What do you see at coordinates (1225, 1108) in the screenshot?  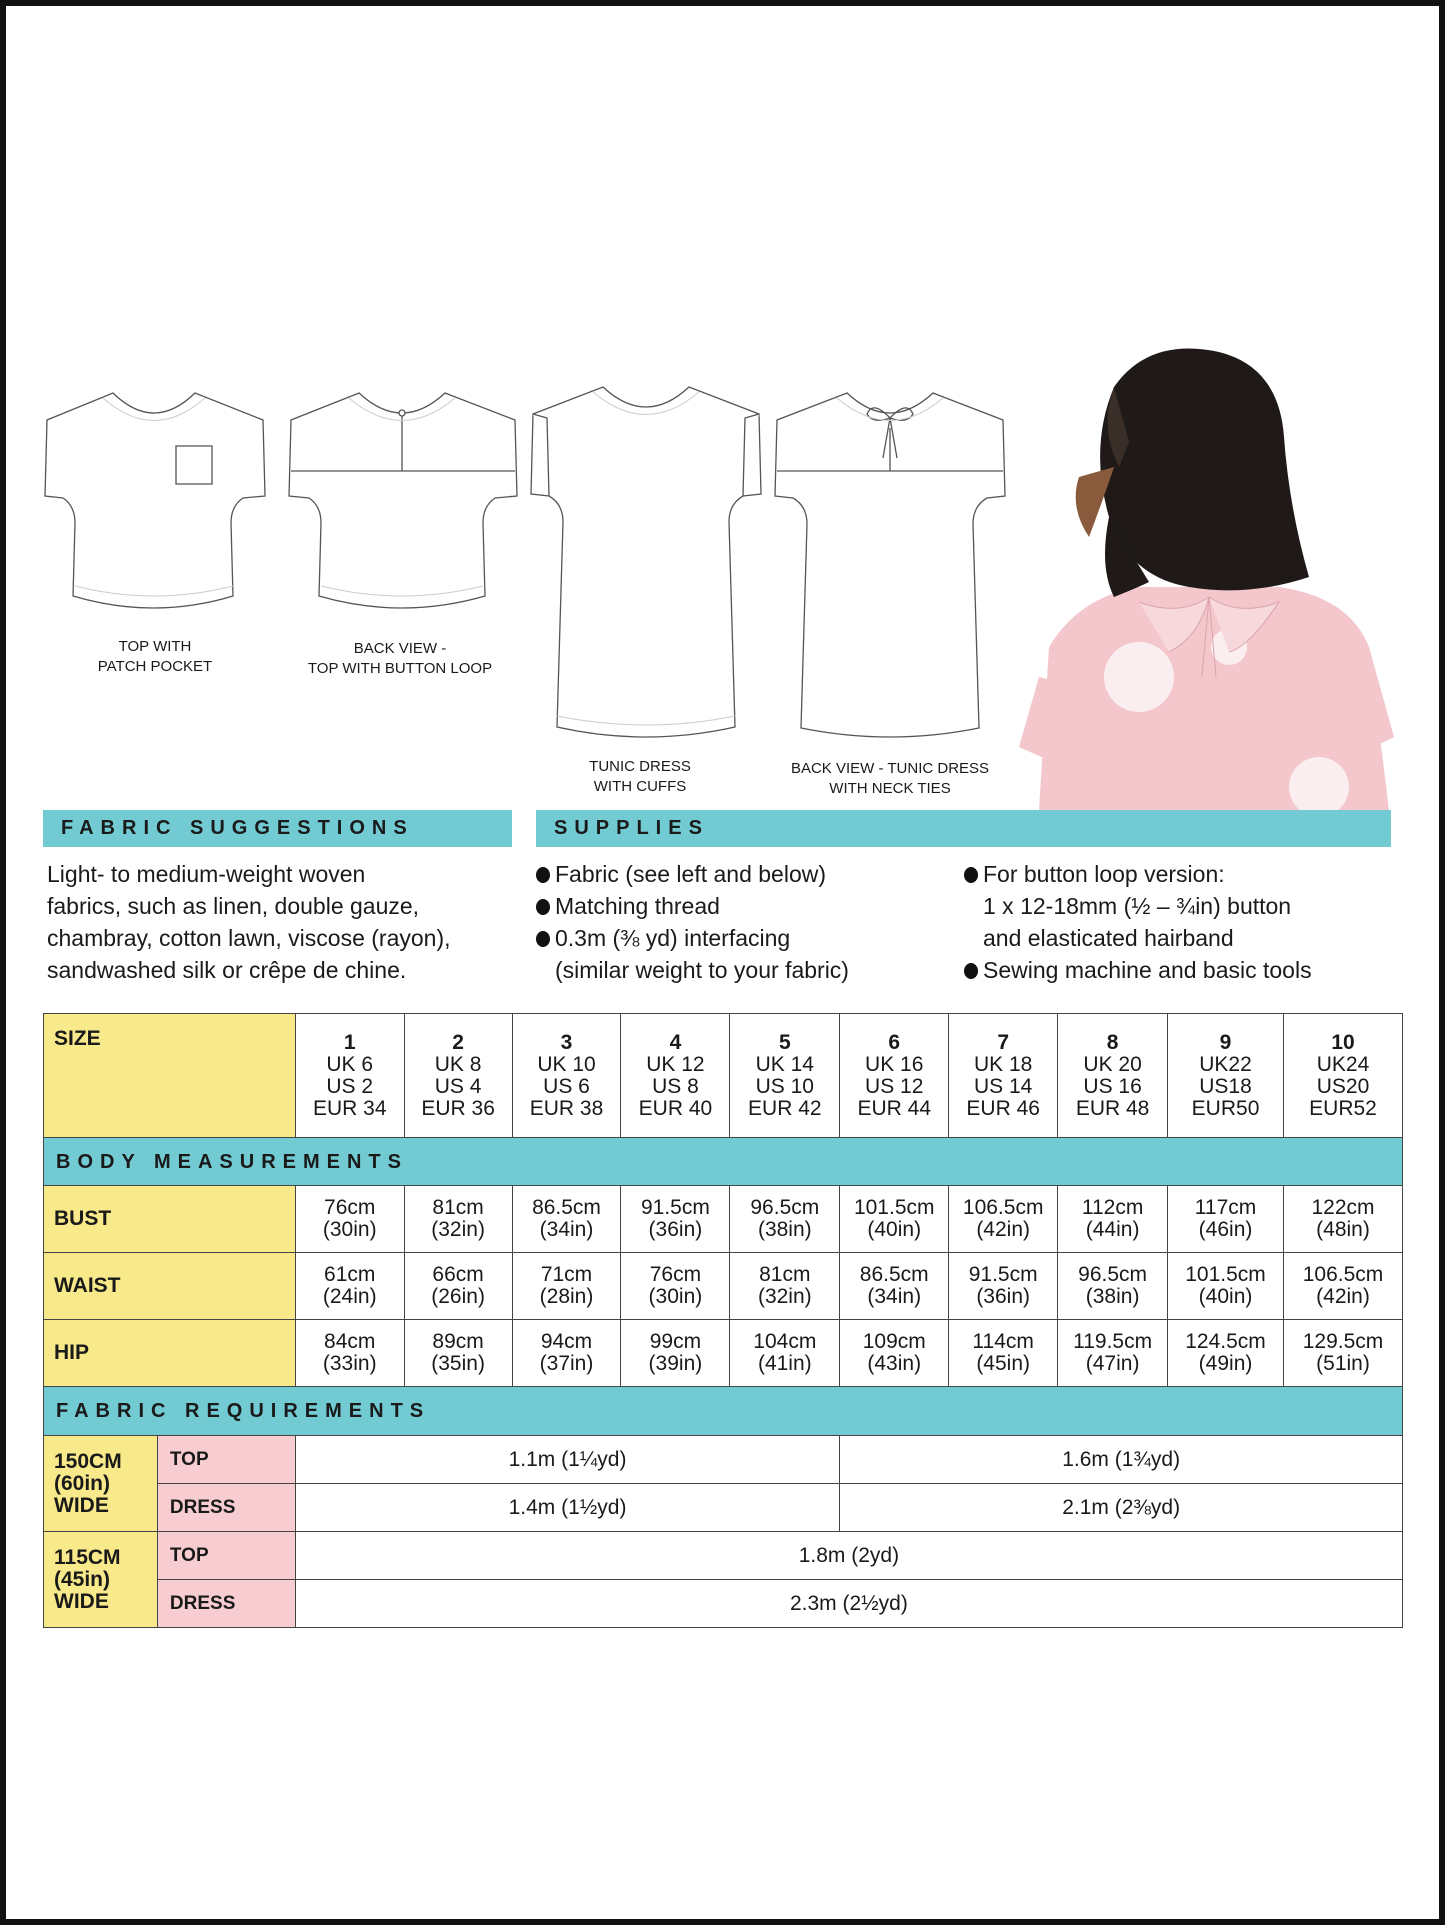 I see `size-eur: EUR50` at bounding box center [1225, 1108].